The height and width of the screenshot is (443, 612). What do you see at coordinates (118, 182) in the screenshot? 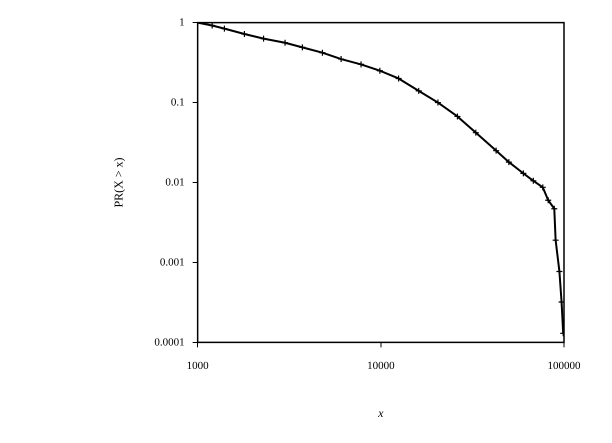
I see `y-axis-title: PR(X > x)` at bounding box center [118, 182].